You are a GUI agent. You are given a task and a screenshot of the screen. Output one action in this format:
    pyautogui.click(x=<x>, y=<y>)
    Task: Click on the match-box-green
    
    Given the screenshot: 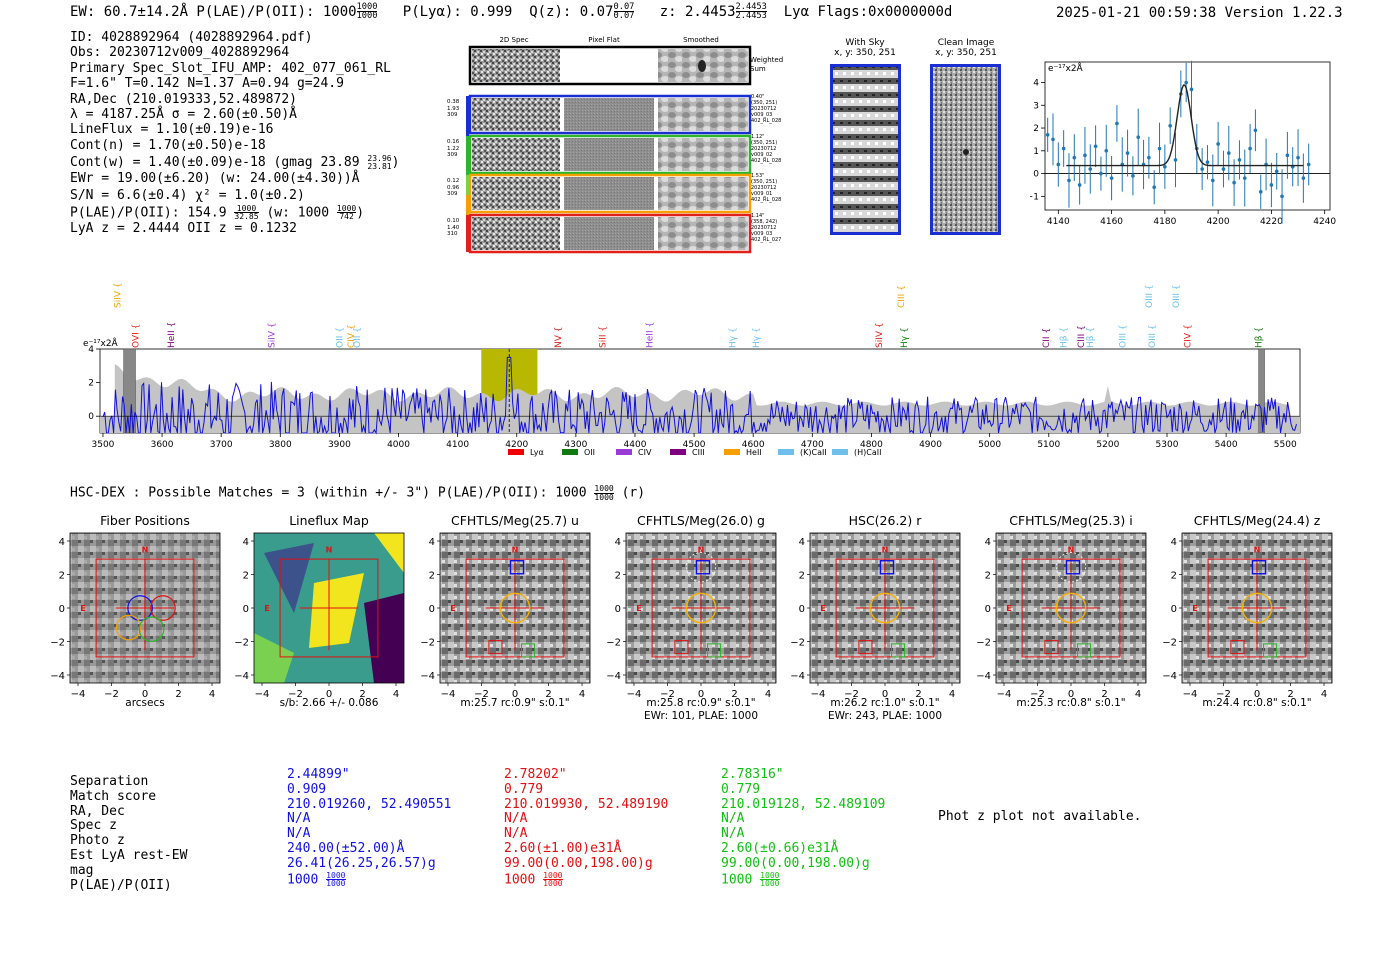 What is the action you would take?
    pyautogui.click(x=1270, y=650)
    